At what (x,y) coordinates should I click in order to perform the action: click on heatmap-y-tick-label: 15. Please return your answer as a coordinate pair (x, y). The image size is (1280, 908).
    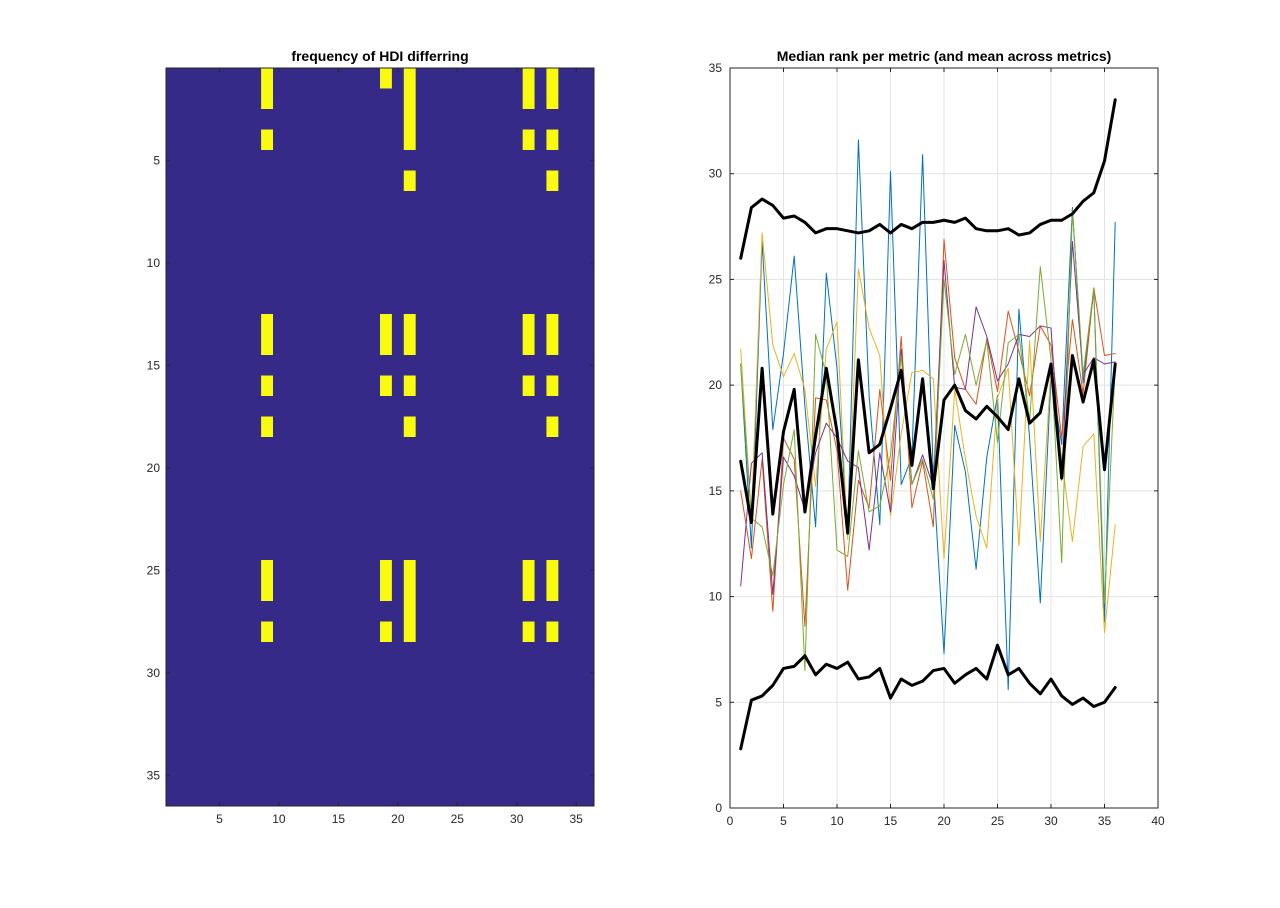
    Looking at the image, I should click on (154, 365).